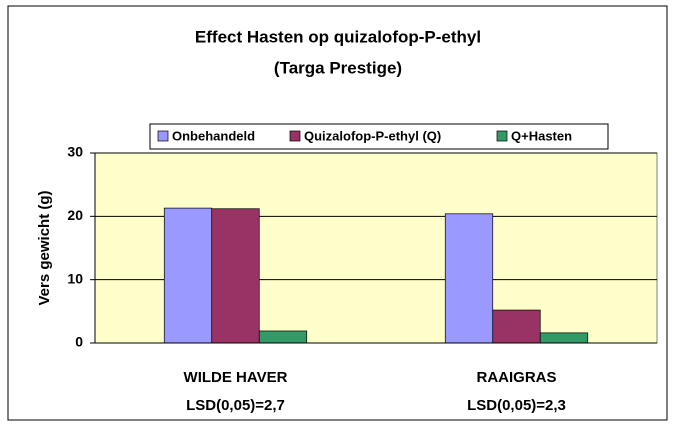 The image size is (675, 428). Describe the element at coordinates (79, 342) in the screenshot. I see `y-tick-label: 0` at that location.